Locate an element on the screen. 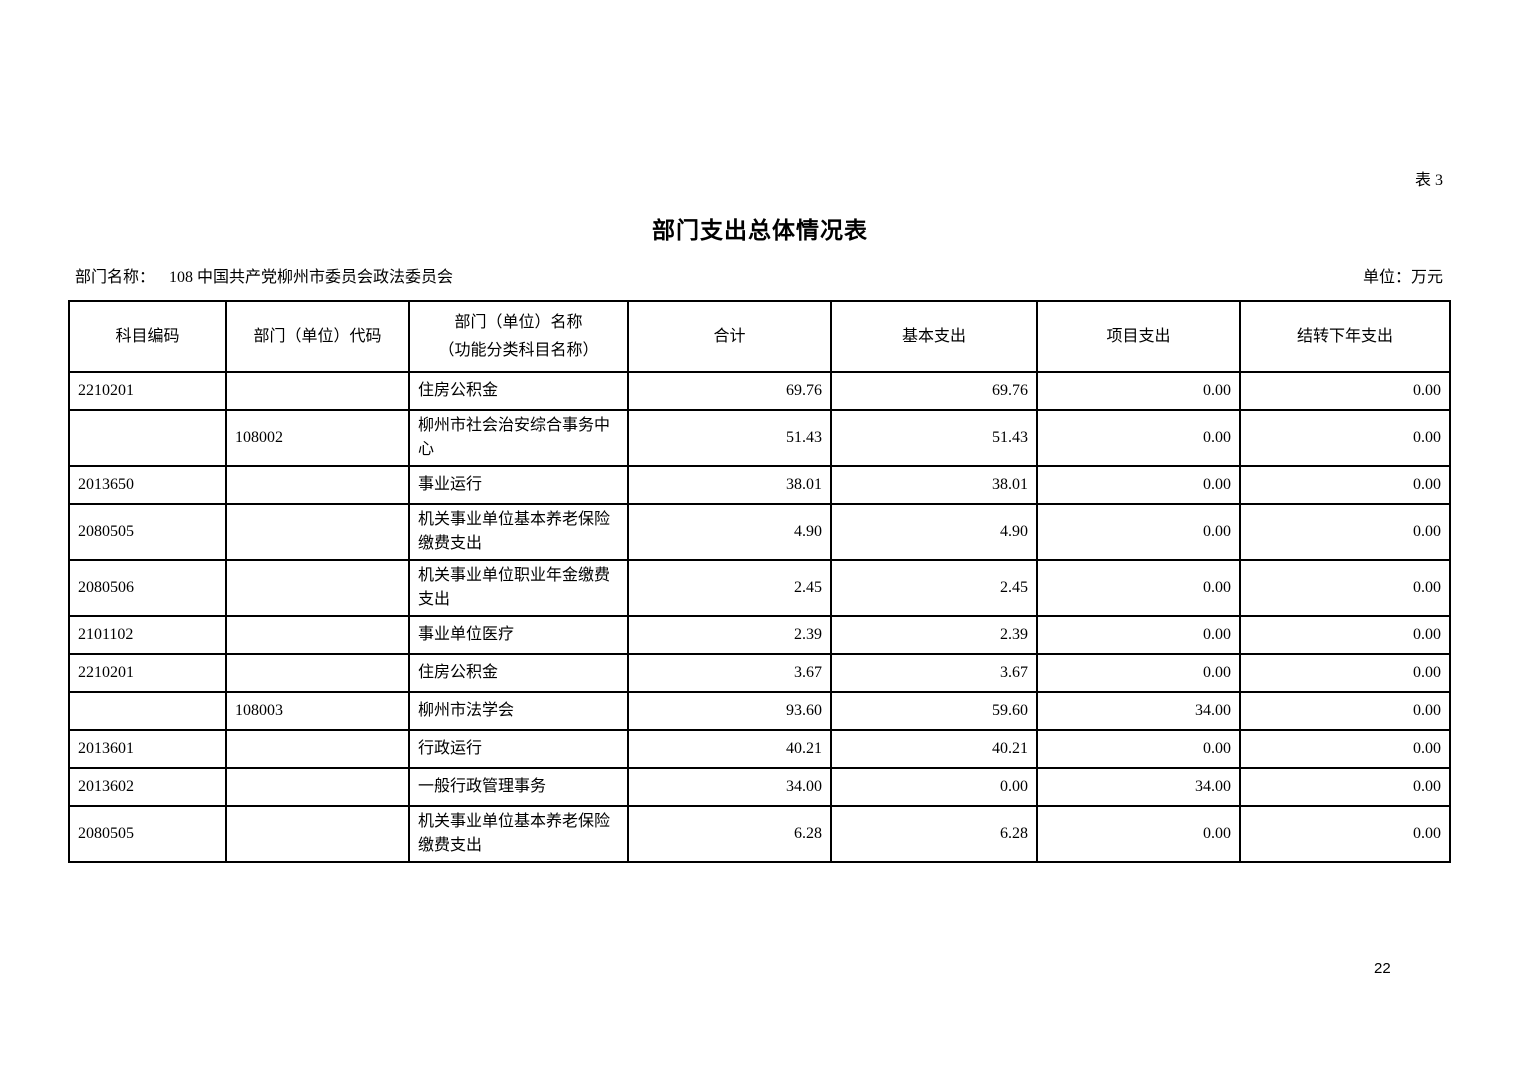 This screenshot has height=1075, width=1520. table-row: 108003 柳州市法学会 93.60 59.60 34.00 0.00 is located at coordinates (759, 711).